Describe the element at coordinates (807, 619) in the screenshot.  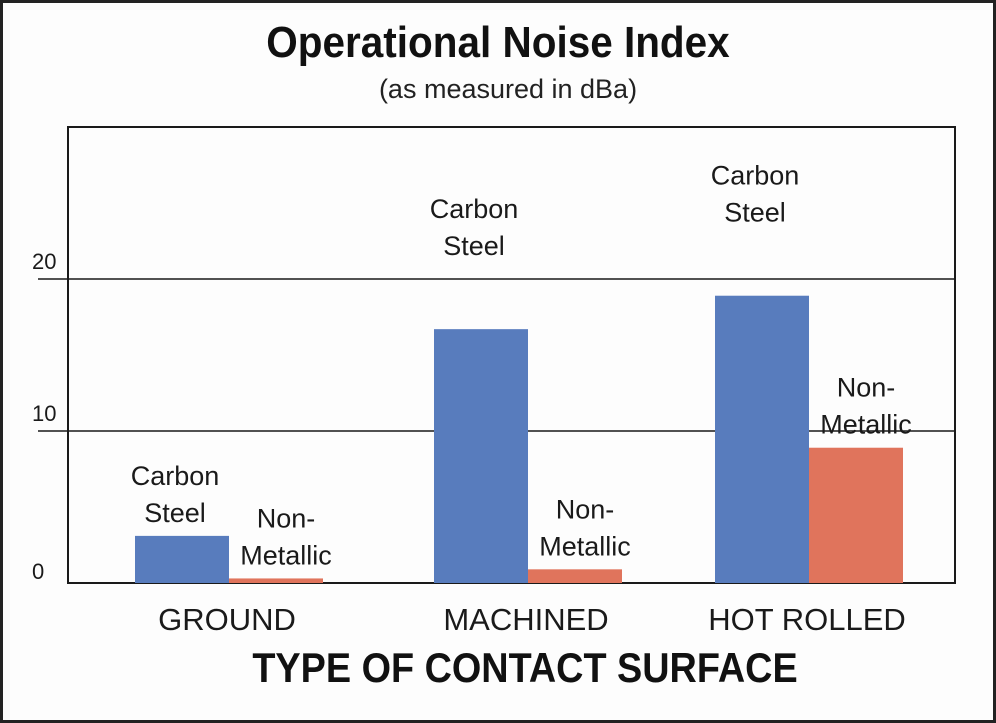
I see `x-tick-label: HOT ROLLED` at that location.